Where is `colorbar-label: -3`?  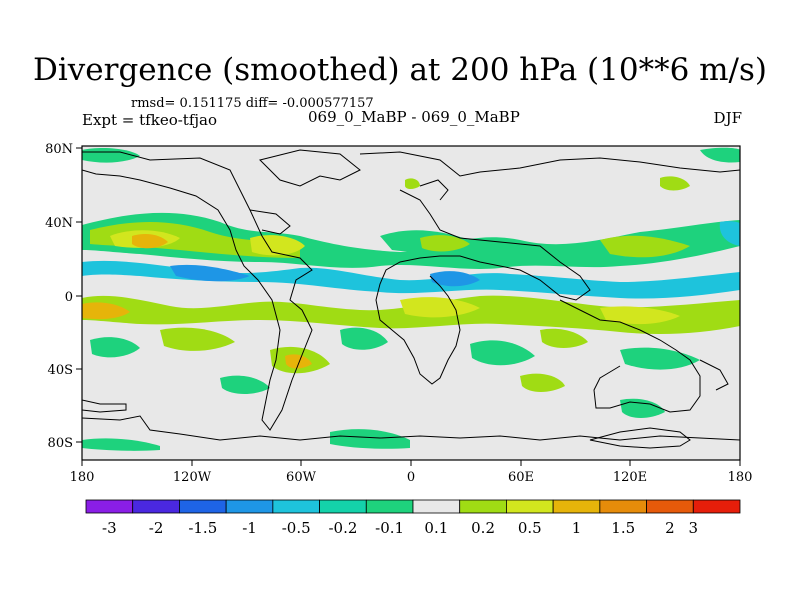
colorbar-label: -3 is located at coordinates (109, 528).